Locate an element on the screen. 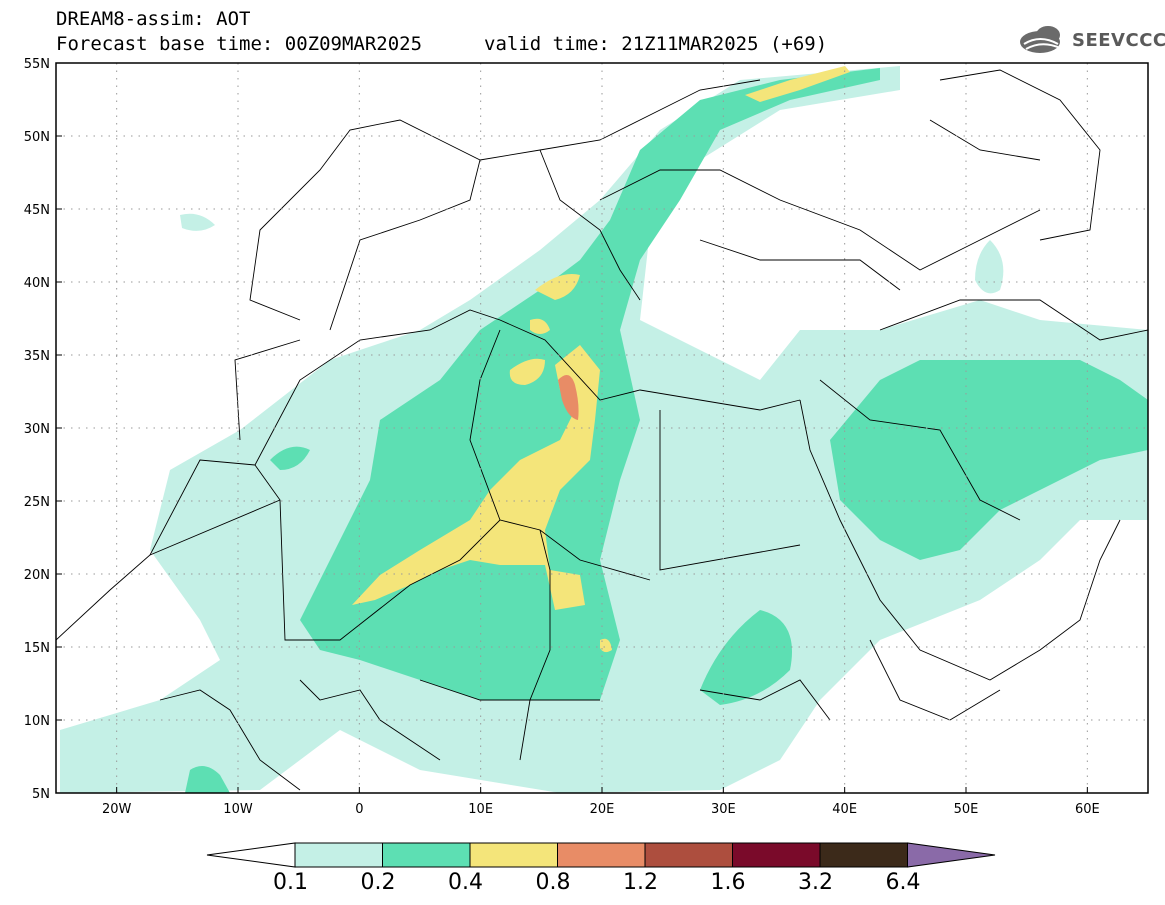  colorbar is located at coordinates (601, 855).